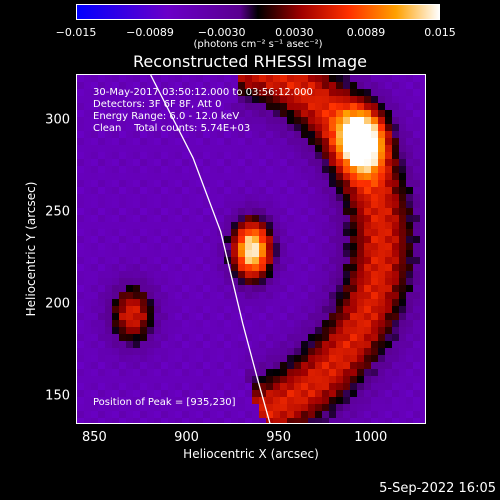  Describe the element at coordinates (294, 32) in the screenshot. I see `colorbar-tick-label: 0.0030` at that location.